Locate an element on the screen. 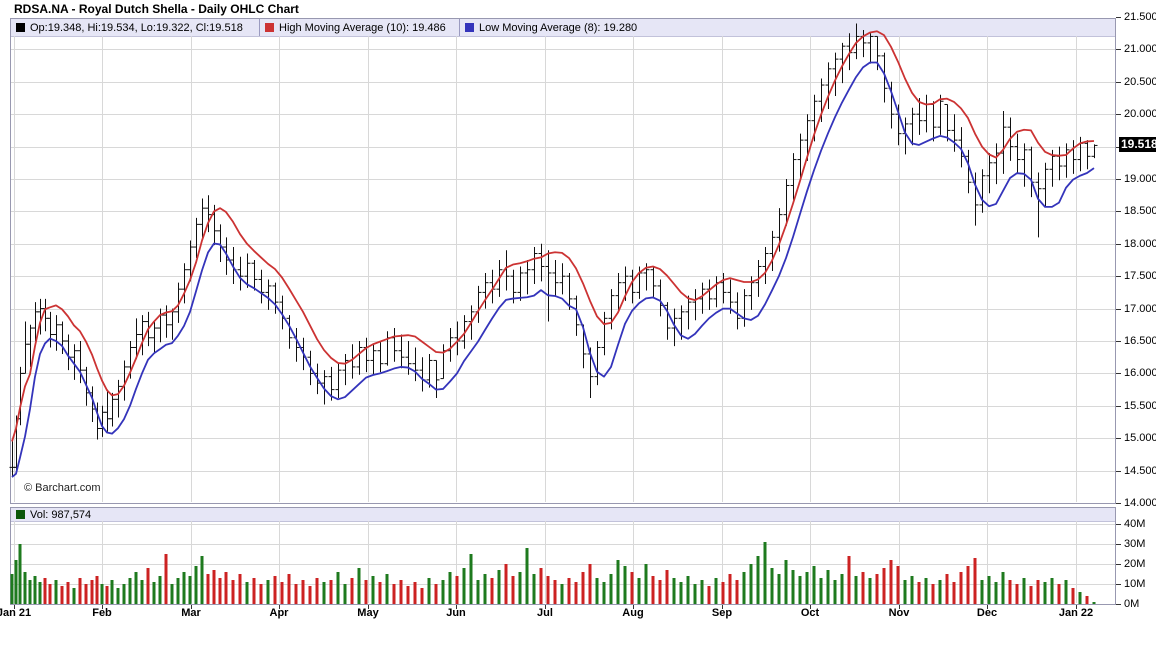  legend-high-ma-label: High Moving Average (10): 19.486 is located at coordinates (362, 27).